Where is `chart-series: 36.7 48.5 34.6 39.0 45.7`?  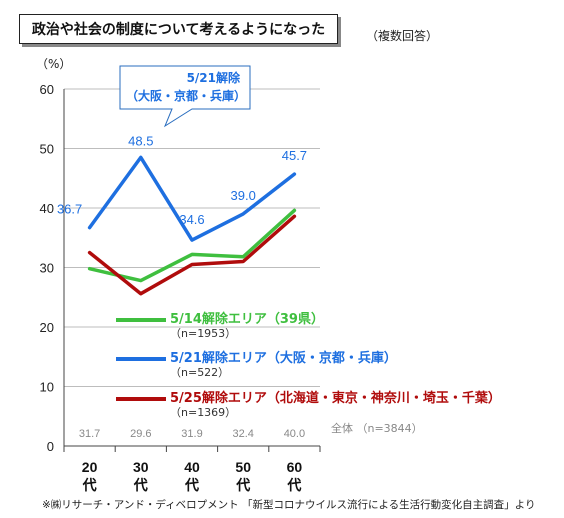 chart-series: 36.7 48.5 34.6 39.0 45.7 is located at coordinates (182, 214).